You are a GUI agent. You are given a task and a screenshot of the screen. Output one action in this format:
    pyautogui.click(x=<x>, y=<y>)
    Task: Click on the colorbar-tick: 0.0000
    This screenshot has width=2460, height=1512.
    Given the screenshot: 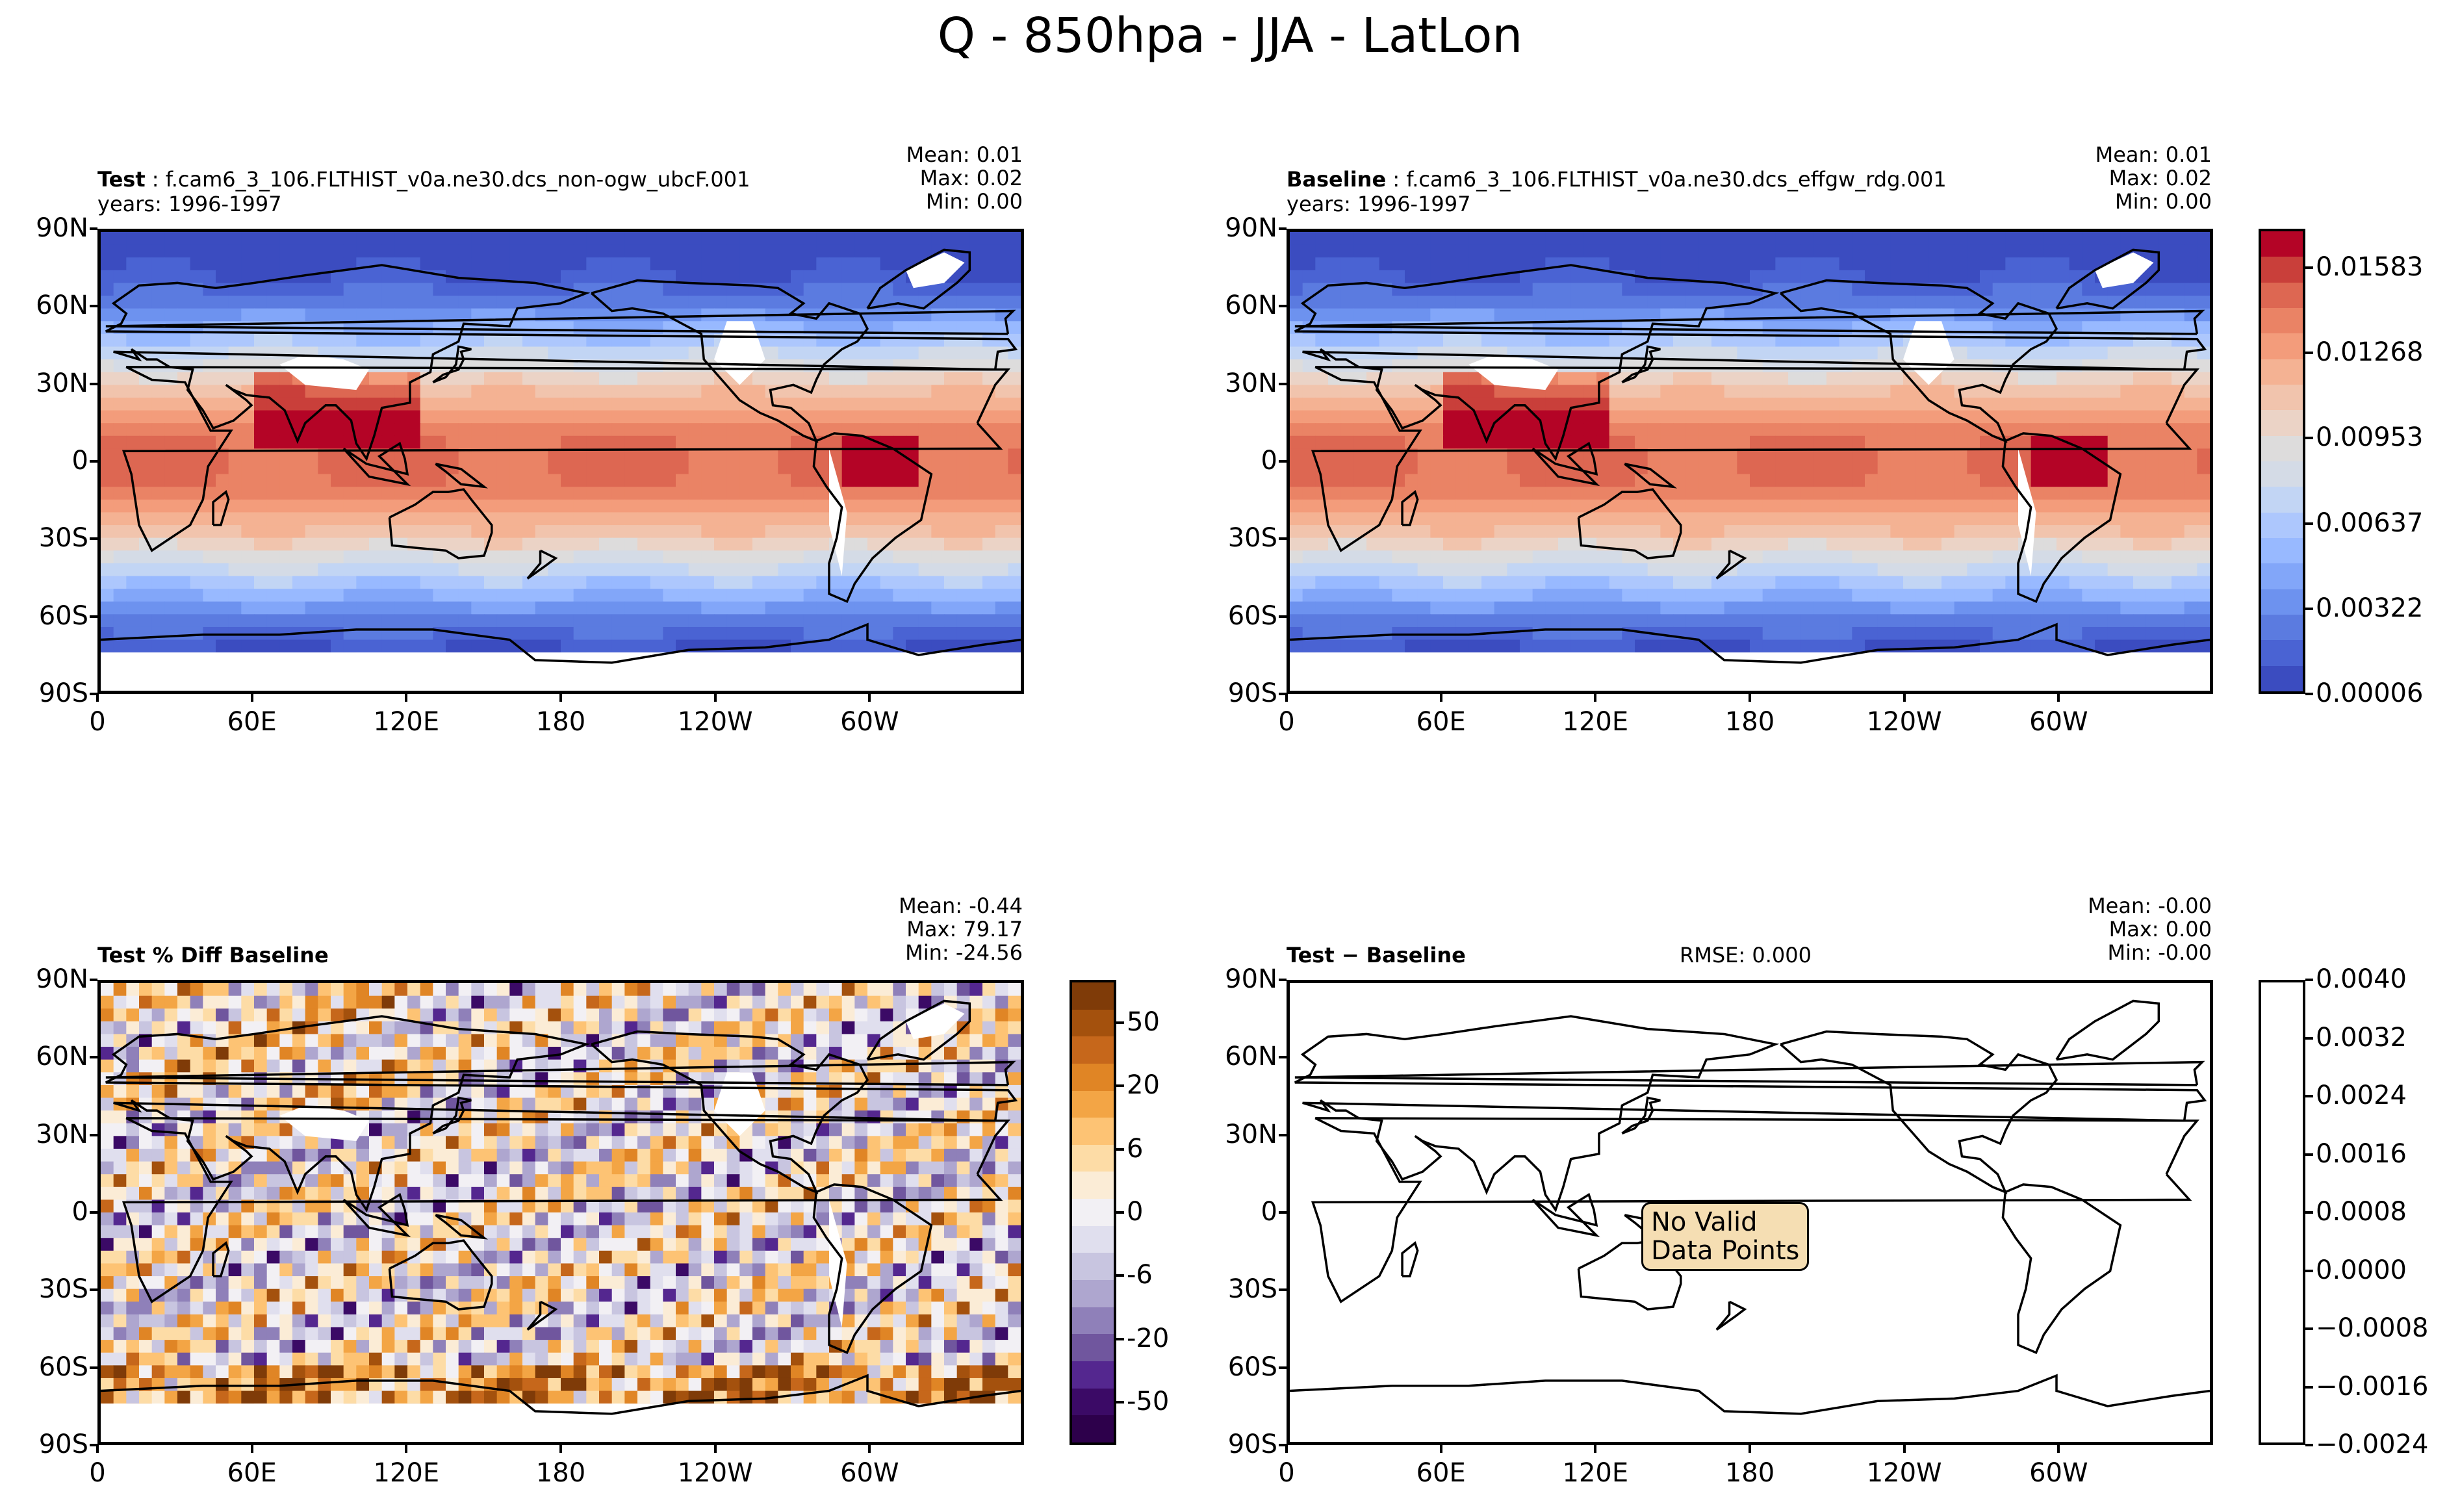 What is the action you would take?
    pyautogui.click(x=2361, y=1270)
    